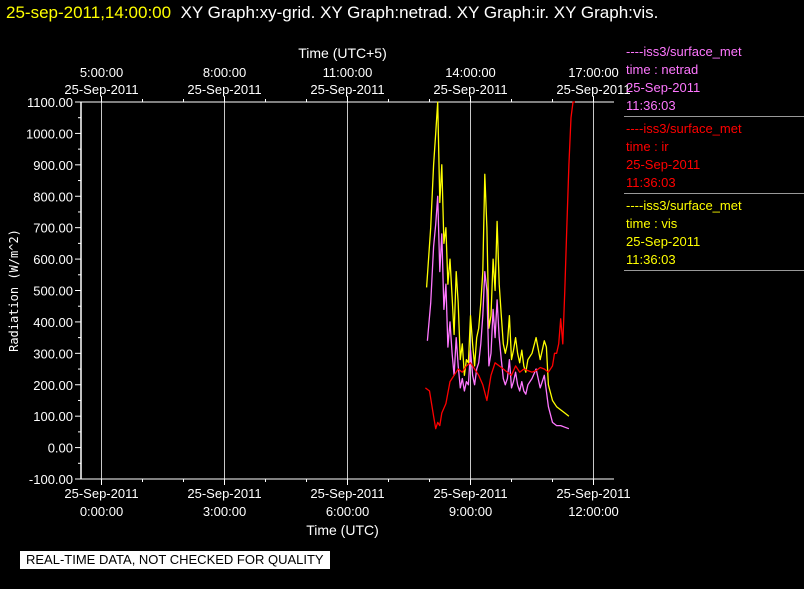 This screenshot has height=589, width=804. I want to click on series-line-netrad, so click(498, 312).